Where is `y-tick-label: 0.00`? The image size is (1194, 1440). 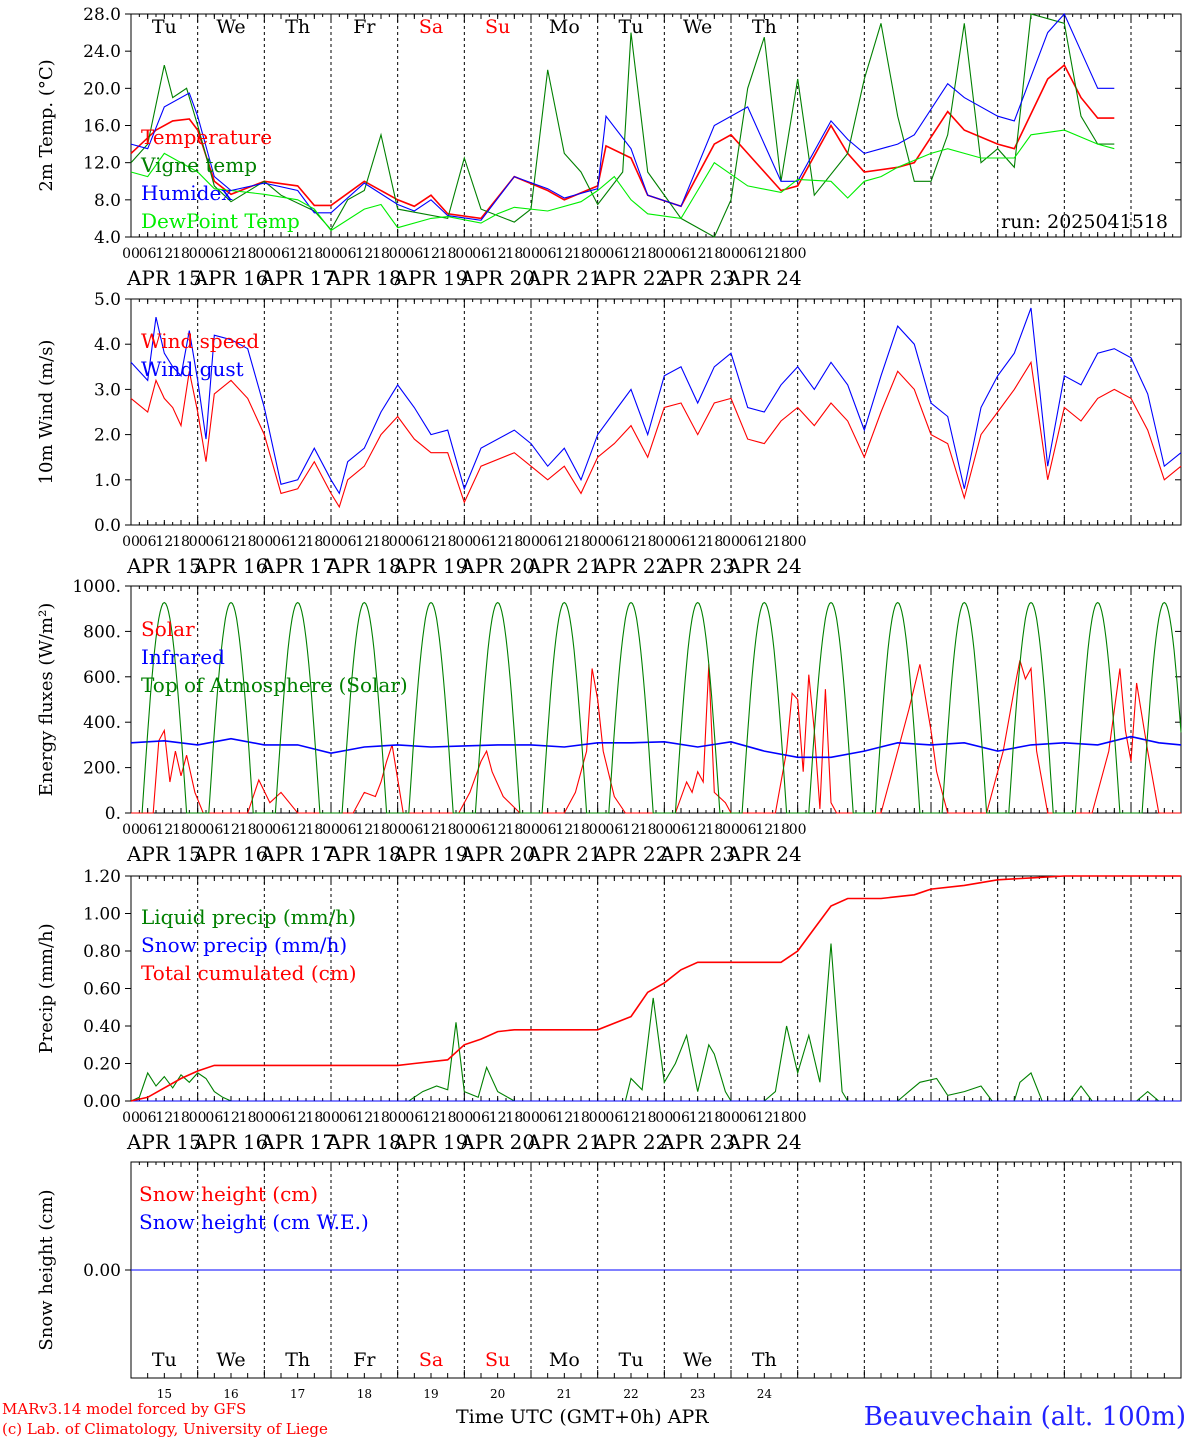
y-tick-label: 0.00 is located at coordinates (102, 1271).